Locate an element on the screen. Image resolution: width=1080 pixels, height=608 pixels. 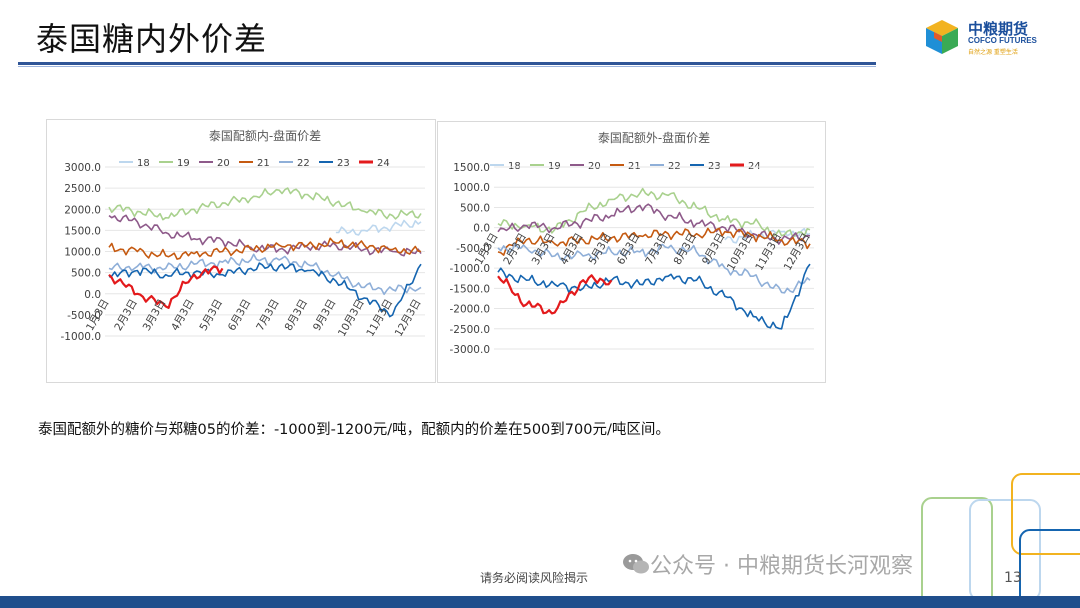
chart-title: 泰国配额内-盘面价差 is located at coordinates (265, 135).